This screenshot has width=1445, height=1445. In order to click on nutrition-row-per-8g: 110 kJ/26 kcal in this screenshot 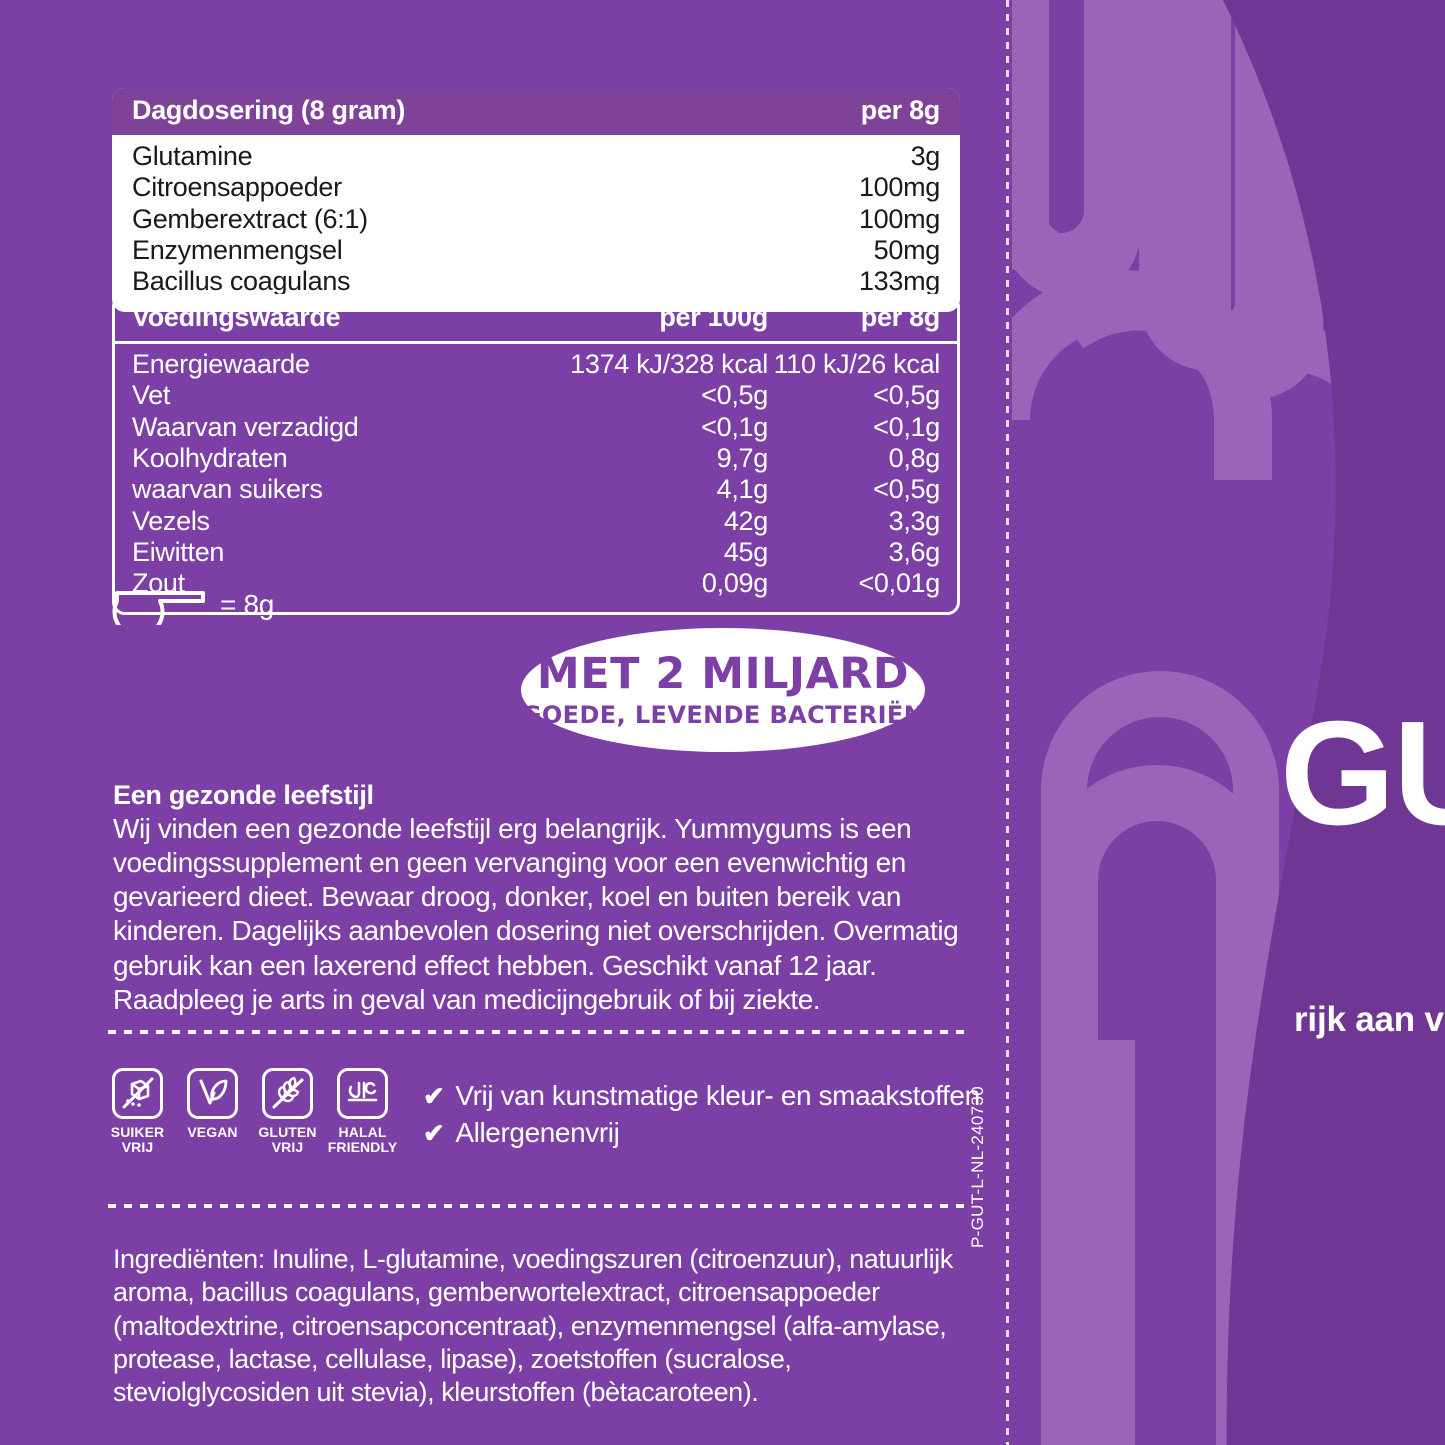, I will do `click(857, 364)`.